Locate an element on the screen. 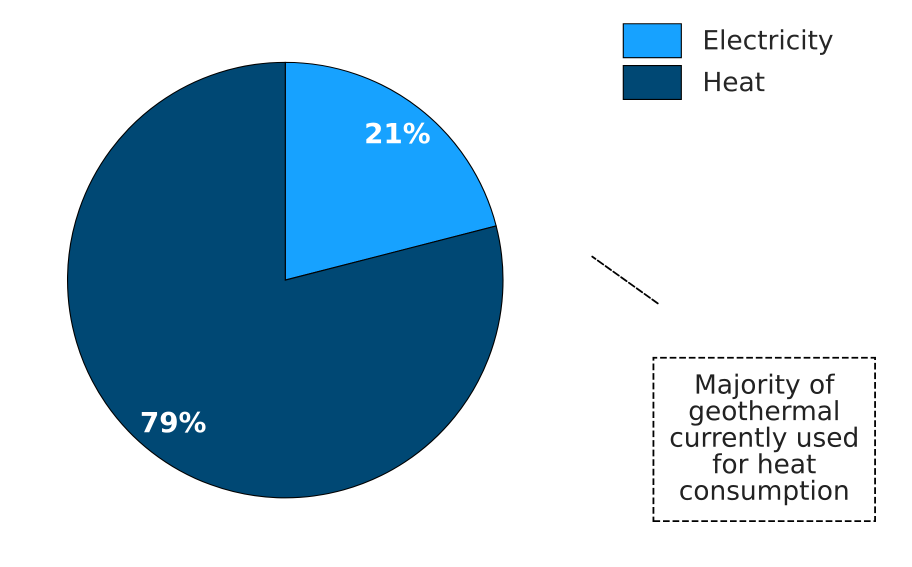 The width and height of the screenshot is (912, 567). legend-label: Electricity is located at coordinates (769, 42).